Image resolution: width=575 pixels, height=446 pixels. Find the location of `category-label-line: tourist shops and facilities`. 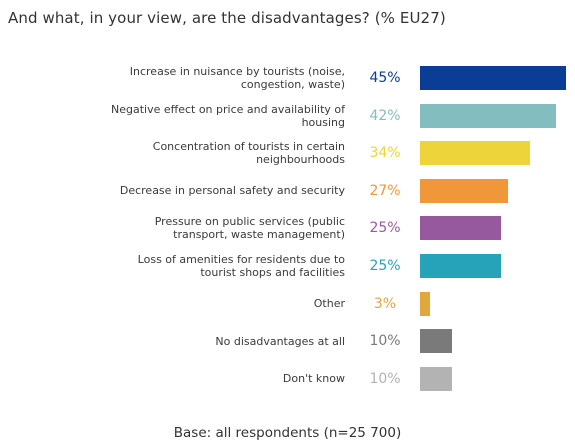

category-label-line: tourist shops and facilities is located at coordinates (272, 272).